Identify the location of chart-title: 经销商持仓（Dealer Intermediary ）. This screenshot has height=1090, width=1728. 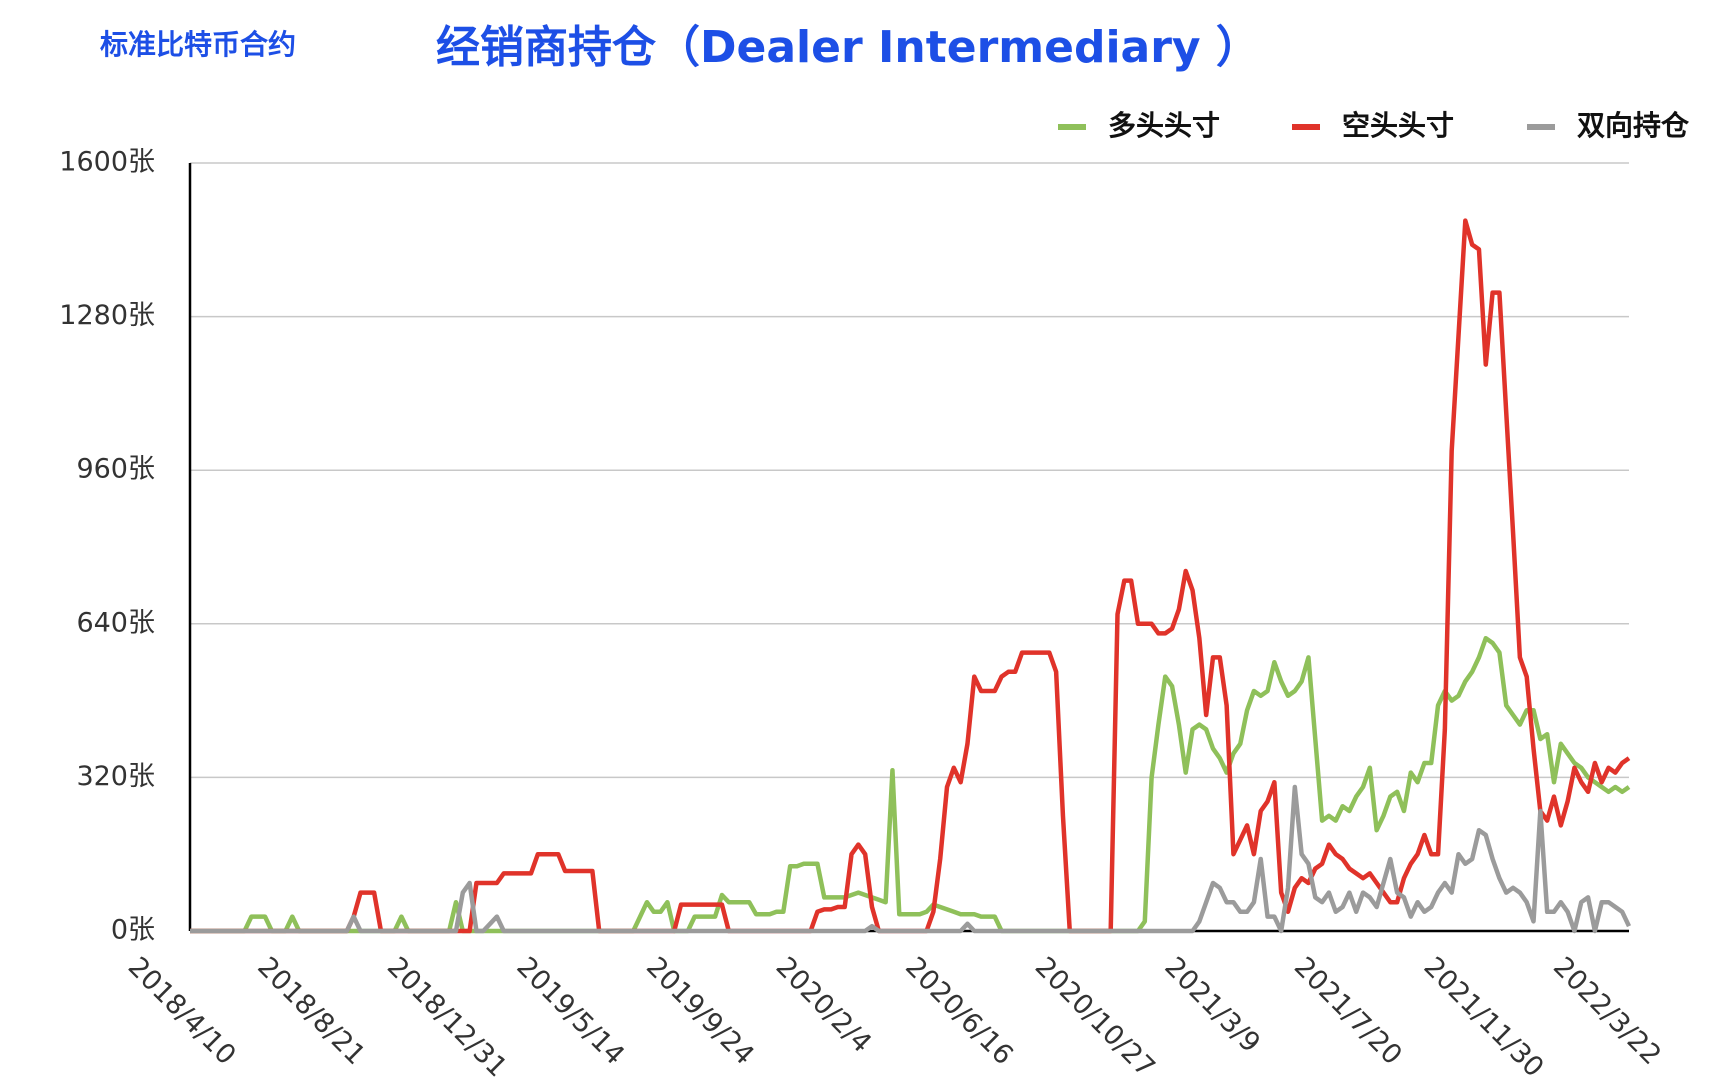
(848, 47).